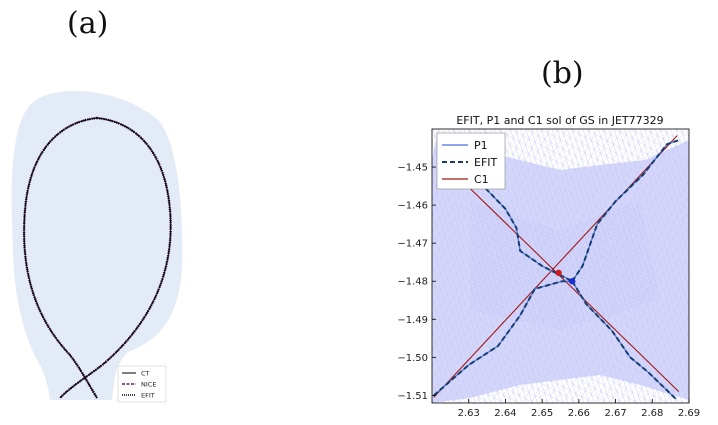 The image size is (718, 425). What do you see at coordinates (481, 179) in the screenshot?
I see `legend-item-c1: C1` at bounding box center [481, 179].